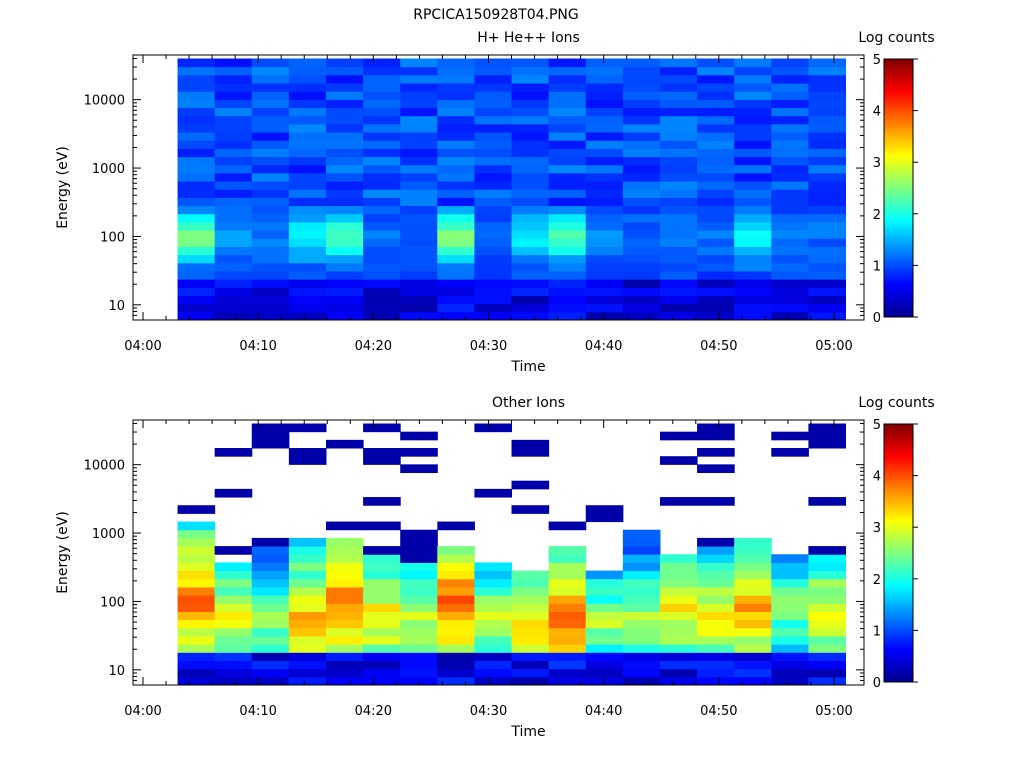  I want to click on colorbar-tick-label: 5, so click(877, 60).